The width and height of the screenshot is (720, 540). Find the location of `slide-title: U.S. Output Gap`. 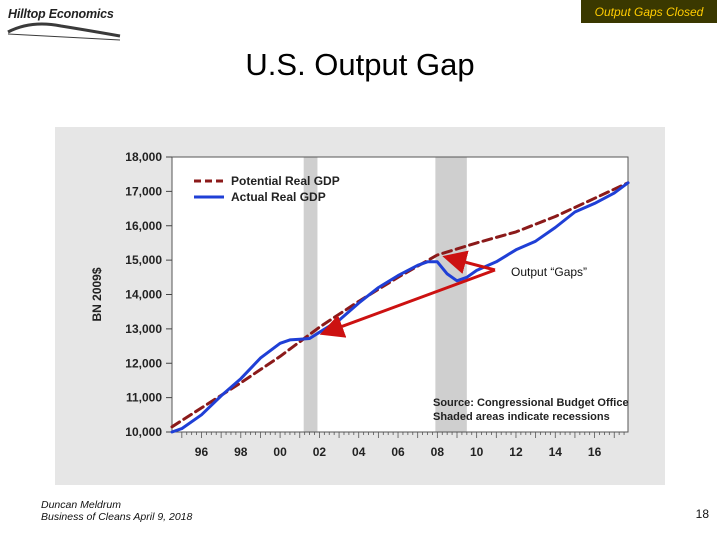

slide-title: U.S. Output Gap is located at coordinates (360, 64).